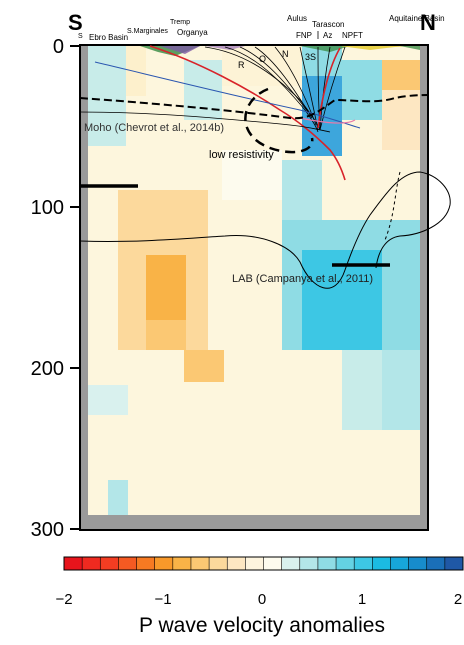 The width and height of the screenshot is (464, 645). What do you see at coordinates (302, 279) in the screenshot?
I see `lab-annotation: LAB (Campanya et al., 2011)` at bounding box center [302, 279].